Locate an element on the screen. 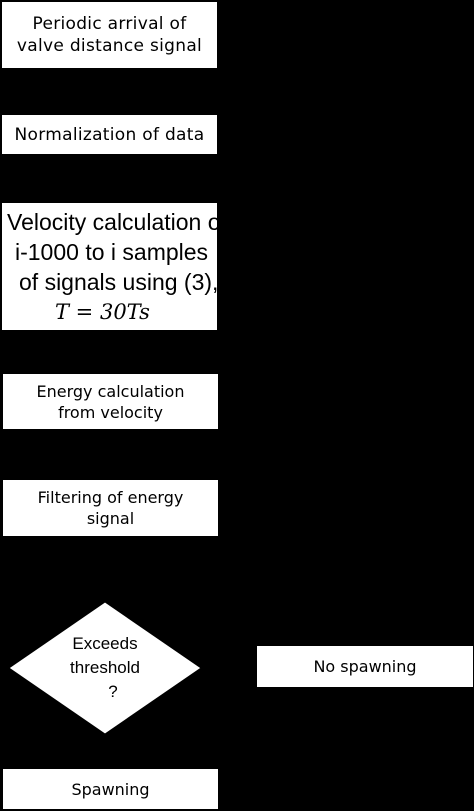 This screenshot has width=474, height=811. step-text-line: signal is located at coordinates (110, 518).